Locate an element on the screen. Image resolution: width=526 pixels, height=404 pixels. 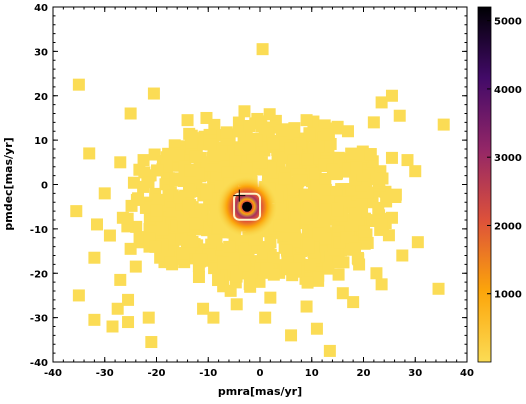
colorbar-tick-label: 1000 is located at coordinates (508, 295).